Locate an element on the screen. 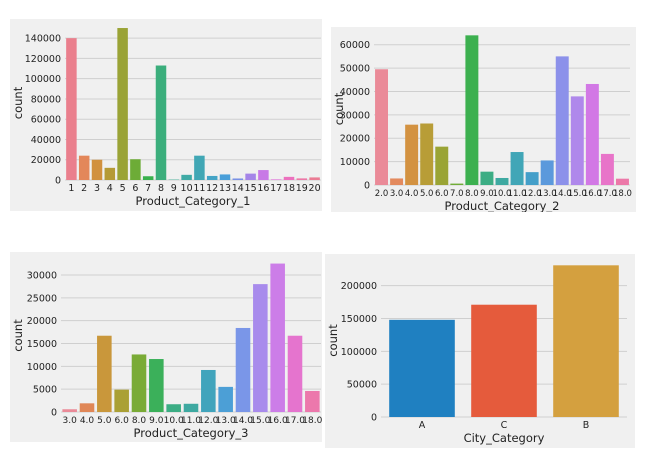 The image size is (662, 455). y-tick-label: 200000 is located at coordinates (359, 286).